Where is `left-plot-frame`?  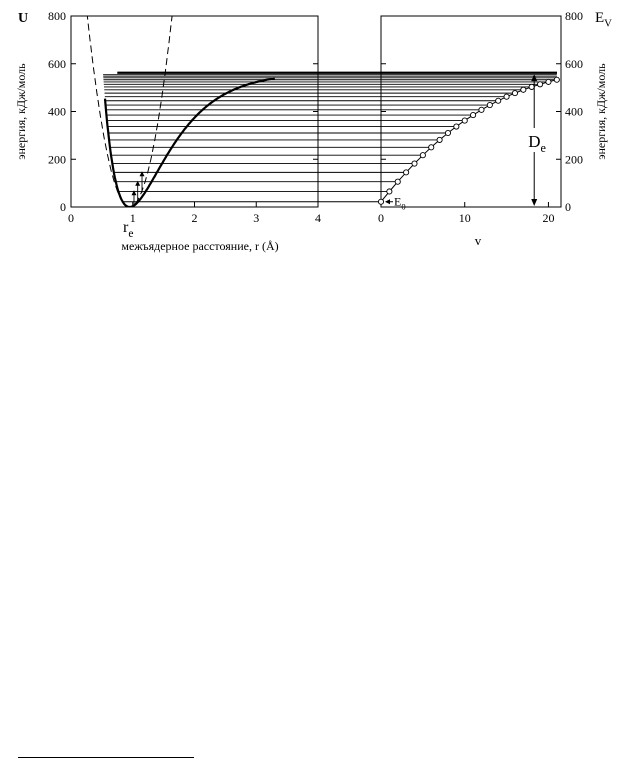 left-plot-frame is located at coordinates (194, 111).